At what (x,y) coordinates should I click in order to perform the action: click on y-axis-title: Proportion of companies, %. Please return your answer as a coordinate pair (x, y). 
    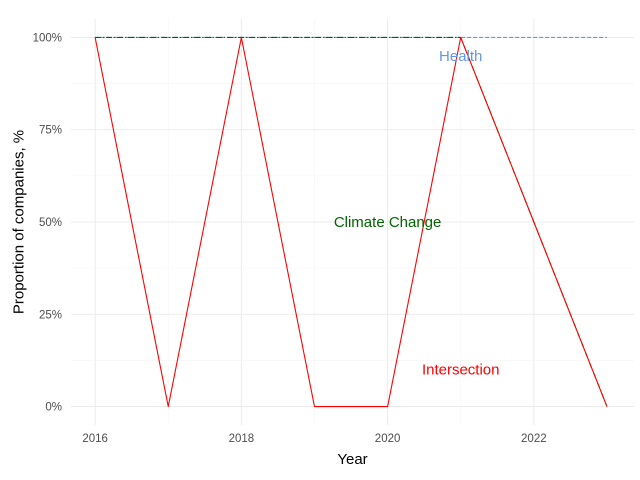
    Looking at the image, I should click on (18, 222).